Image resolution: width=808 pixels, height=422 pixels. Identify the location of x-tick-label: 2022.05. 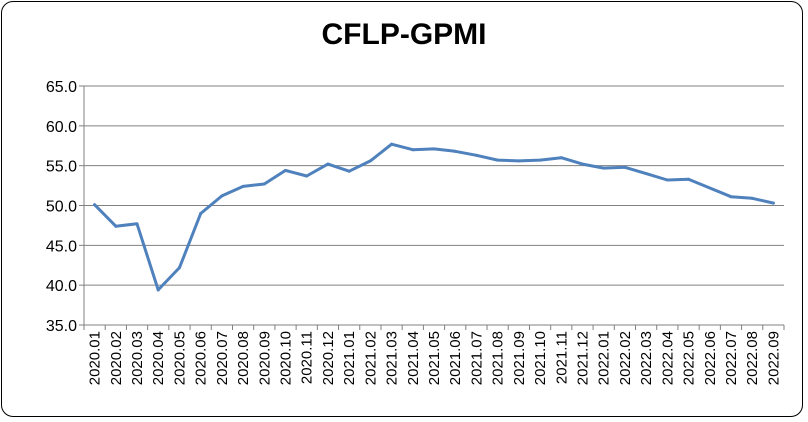
(689, 358).